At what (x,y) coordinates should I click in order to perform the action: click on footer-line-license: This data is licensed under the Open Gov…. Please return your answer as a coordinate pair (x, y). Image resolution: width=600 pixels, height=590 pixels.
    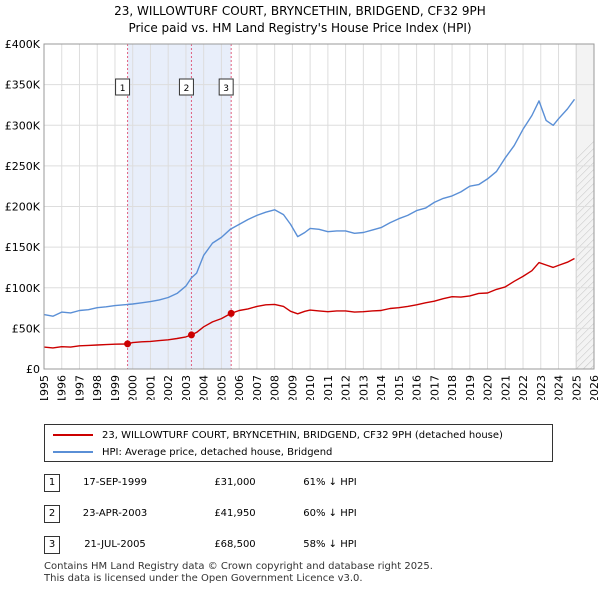
    Looking at the image, I should click on (203, 578).